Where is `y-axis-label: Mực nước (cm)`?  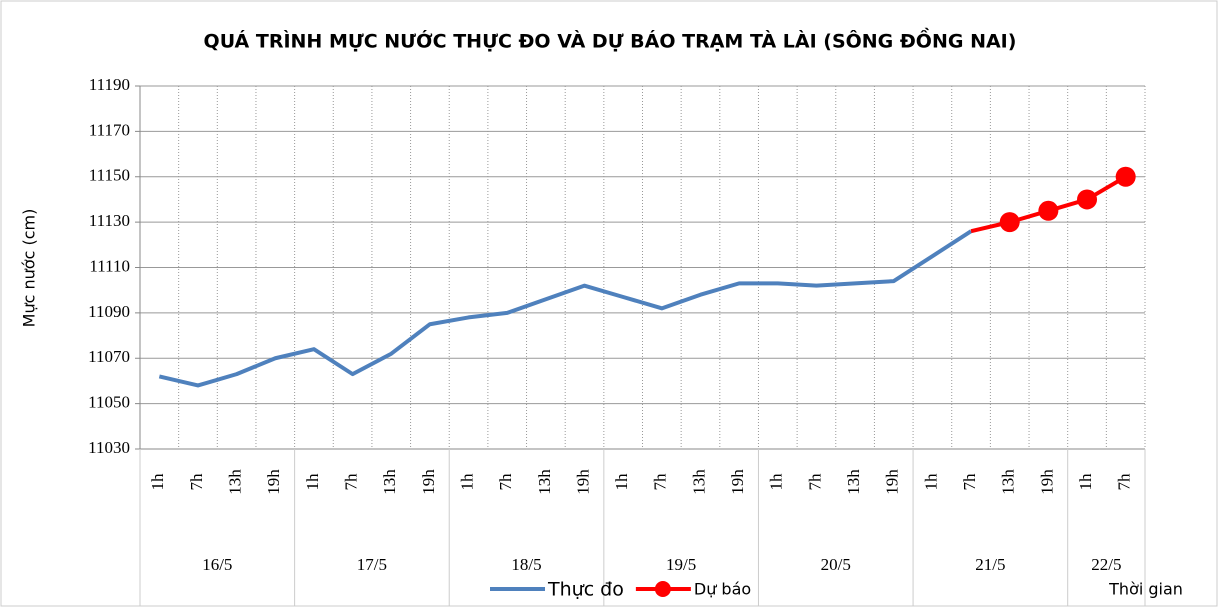
y-axis-label: Mực nước (cm) is located at coordinates (29, 268).